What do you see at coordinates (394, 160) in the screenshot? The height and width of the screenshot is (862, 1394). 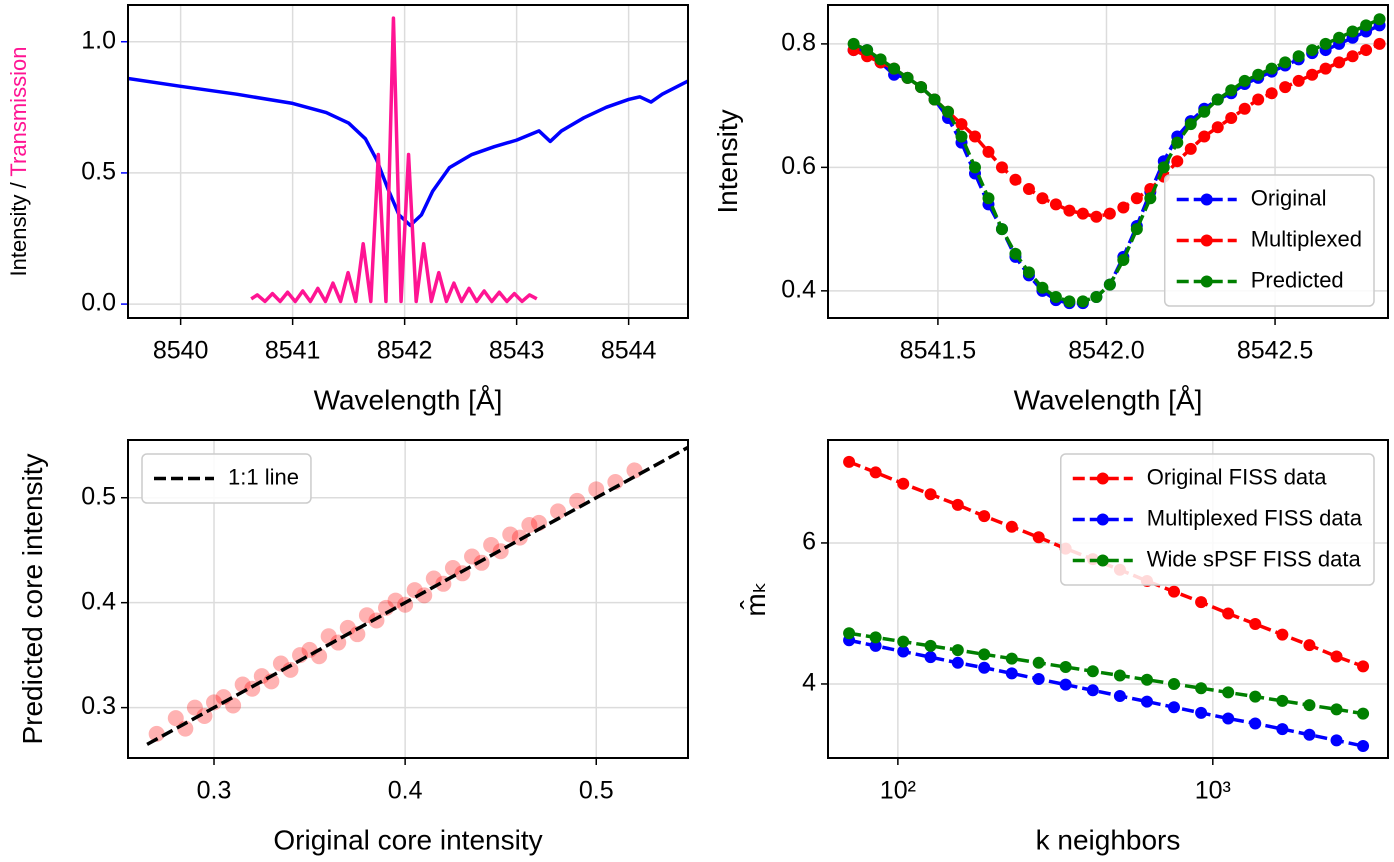 I see `series-line` at bounding box center [394, 160].